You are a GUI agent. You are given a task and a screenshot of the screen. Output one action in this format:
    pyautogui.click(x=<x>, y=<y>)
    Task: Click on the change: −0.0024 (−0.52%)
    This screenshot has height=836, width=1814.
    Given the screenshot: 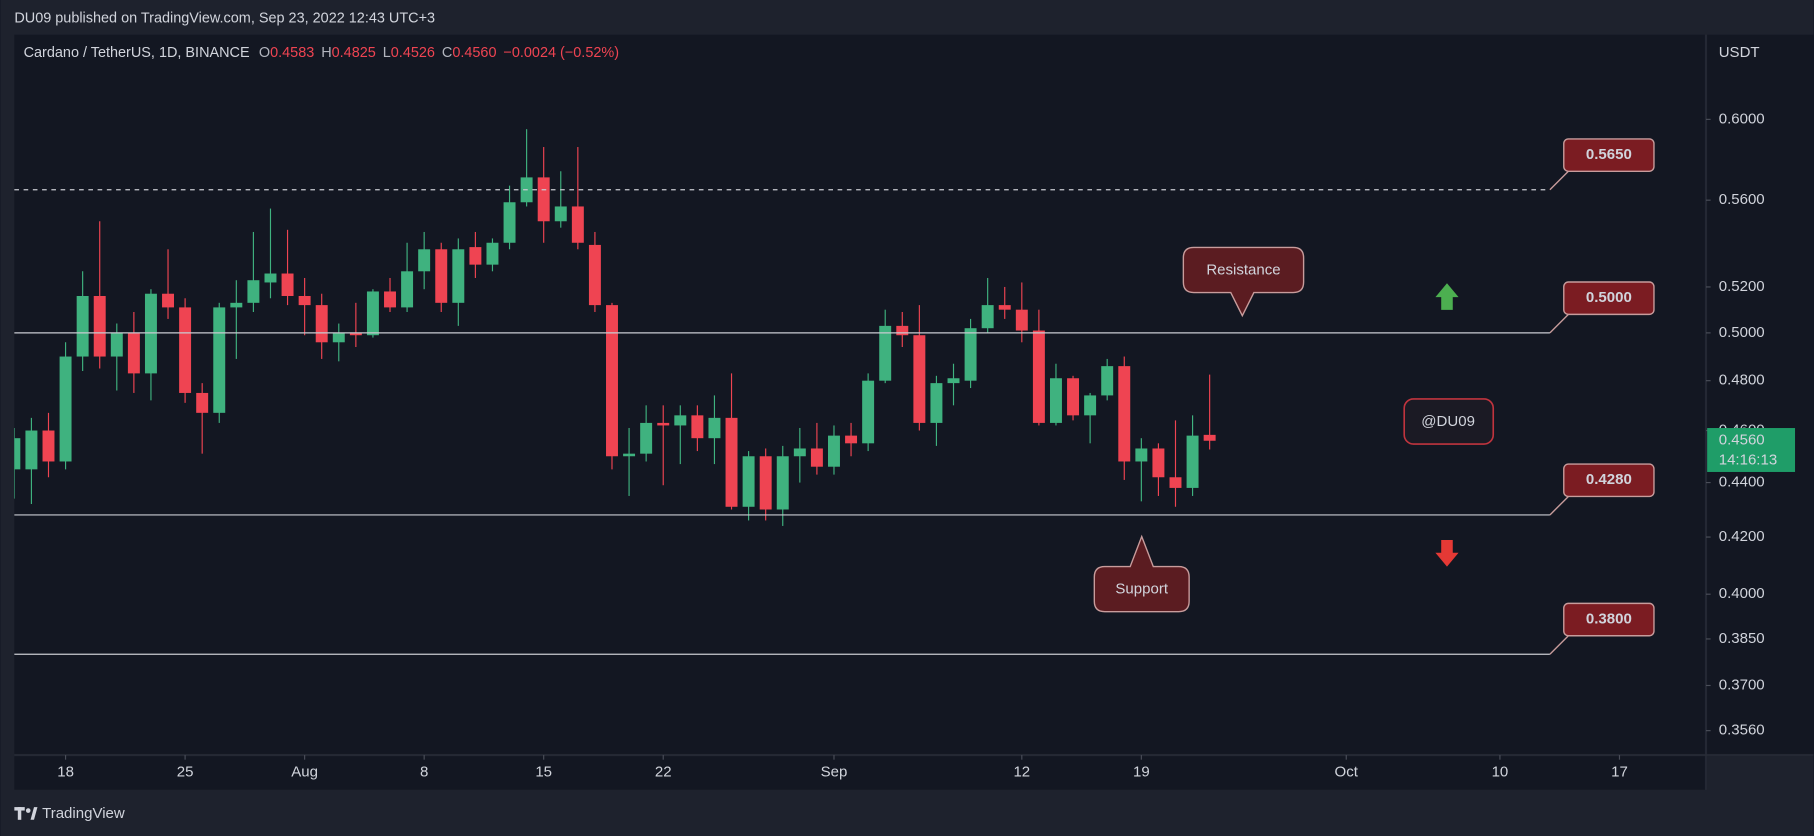 What is the action you would take?
    pyautogui.click(x=561, y=53)
    